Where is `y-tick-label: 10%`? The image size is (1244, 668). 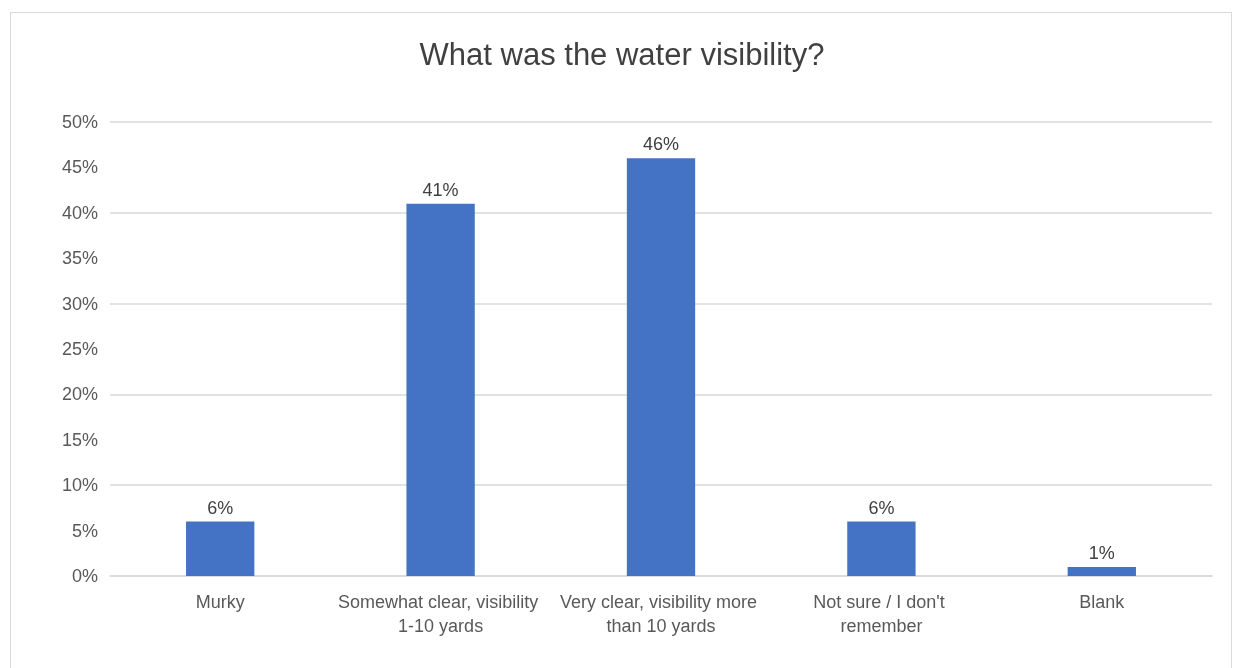
y-tick-label: 10% is located at coordinates (79, 485).